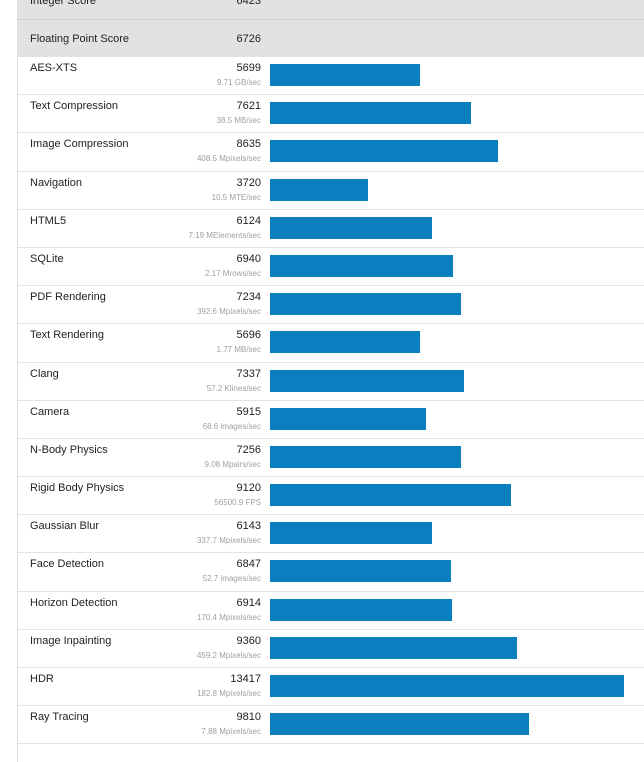 This screenshot has width=644, height=762. I want to click on summary-score: 6423, so click(248, 3).